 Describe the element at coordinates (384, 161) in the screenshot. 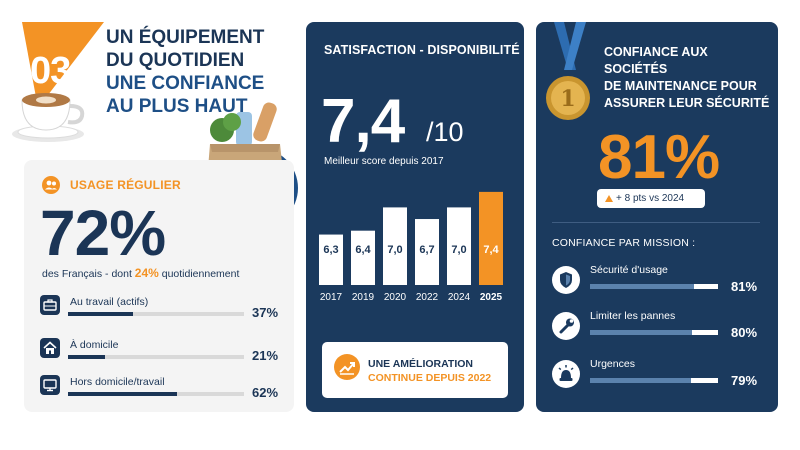

I see `satisfaction-subtitle: Meilleur score depuis 2017` at that location.